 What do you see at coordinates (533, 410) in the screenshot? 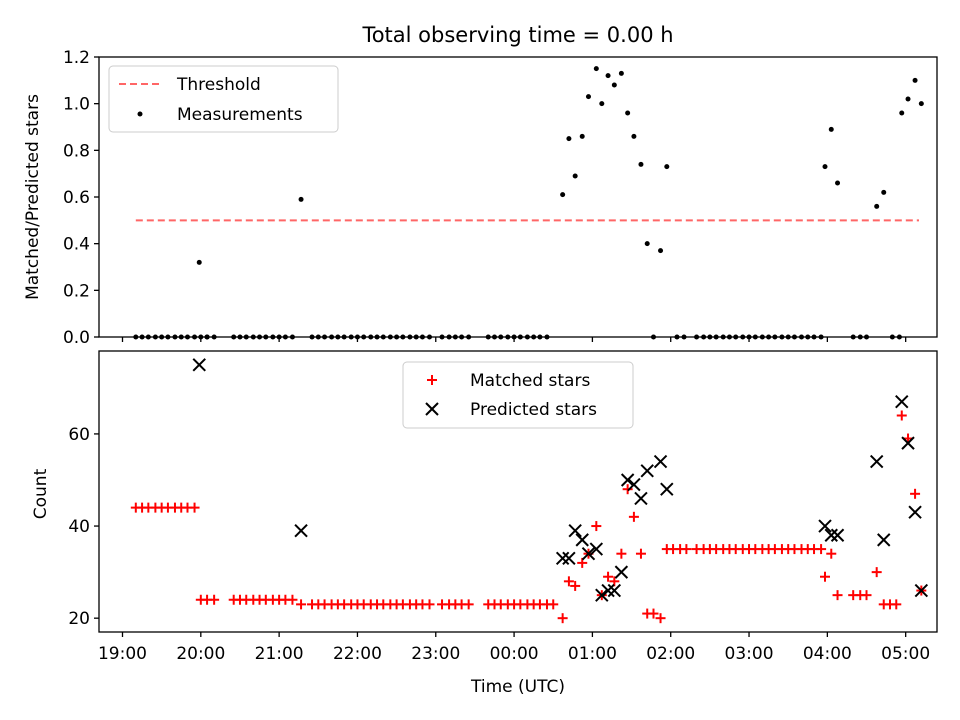
I see `predicted-legend-label: Predicted stars` at bounding box center [533, 410].